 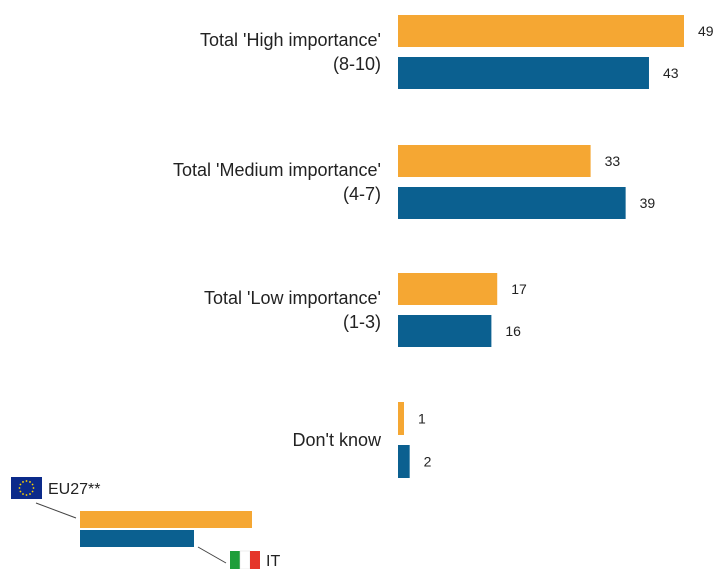 I want to click on legend: EU27** IT, so click(x=145, y=523).